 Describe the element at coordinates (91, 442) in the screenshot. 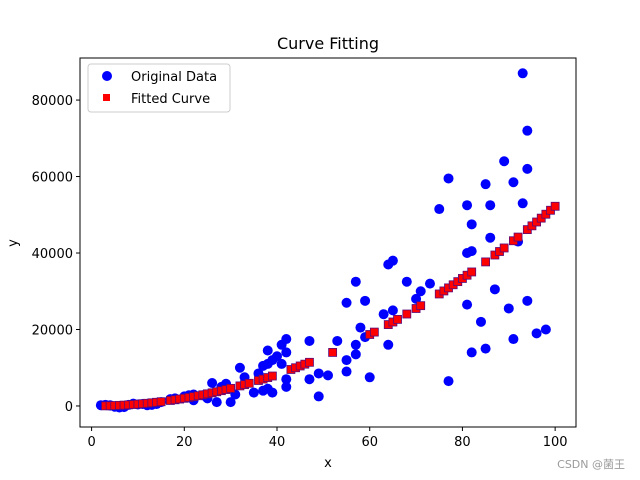

I see `x-tick-label: 0` at that location.